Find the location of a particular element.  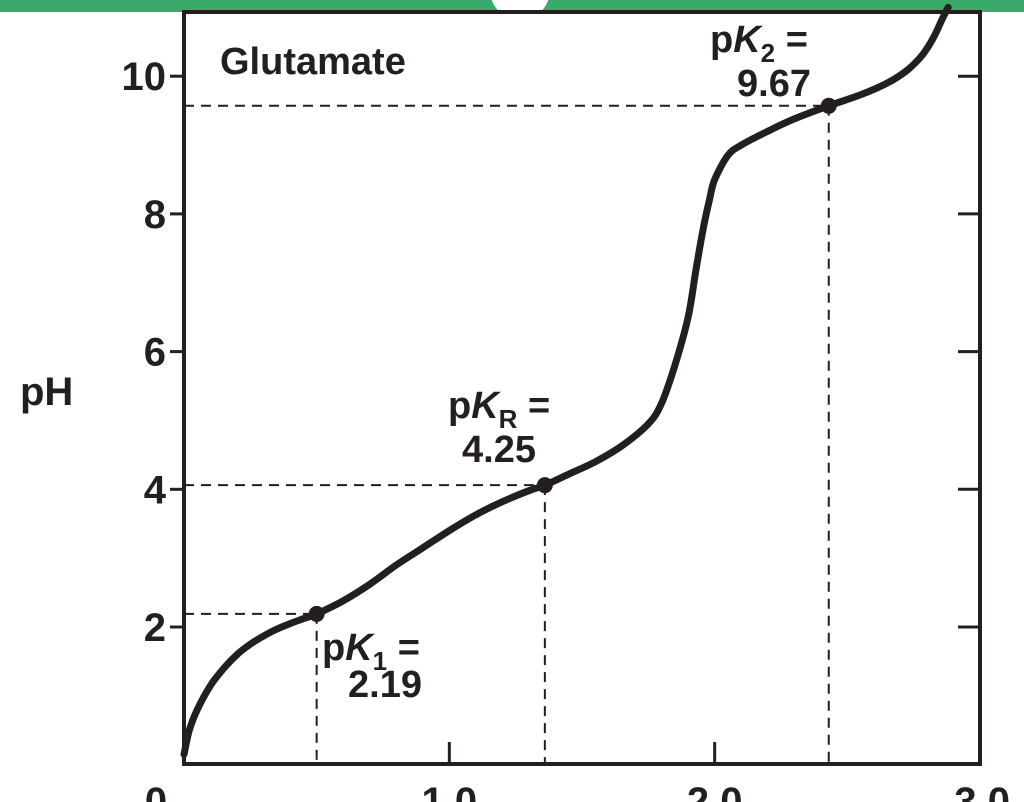

pk2-sub: 2 is located at coordinates (768, 53).